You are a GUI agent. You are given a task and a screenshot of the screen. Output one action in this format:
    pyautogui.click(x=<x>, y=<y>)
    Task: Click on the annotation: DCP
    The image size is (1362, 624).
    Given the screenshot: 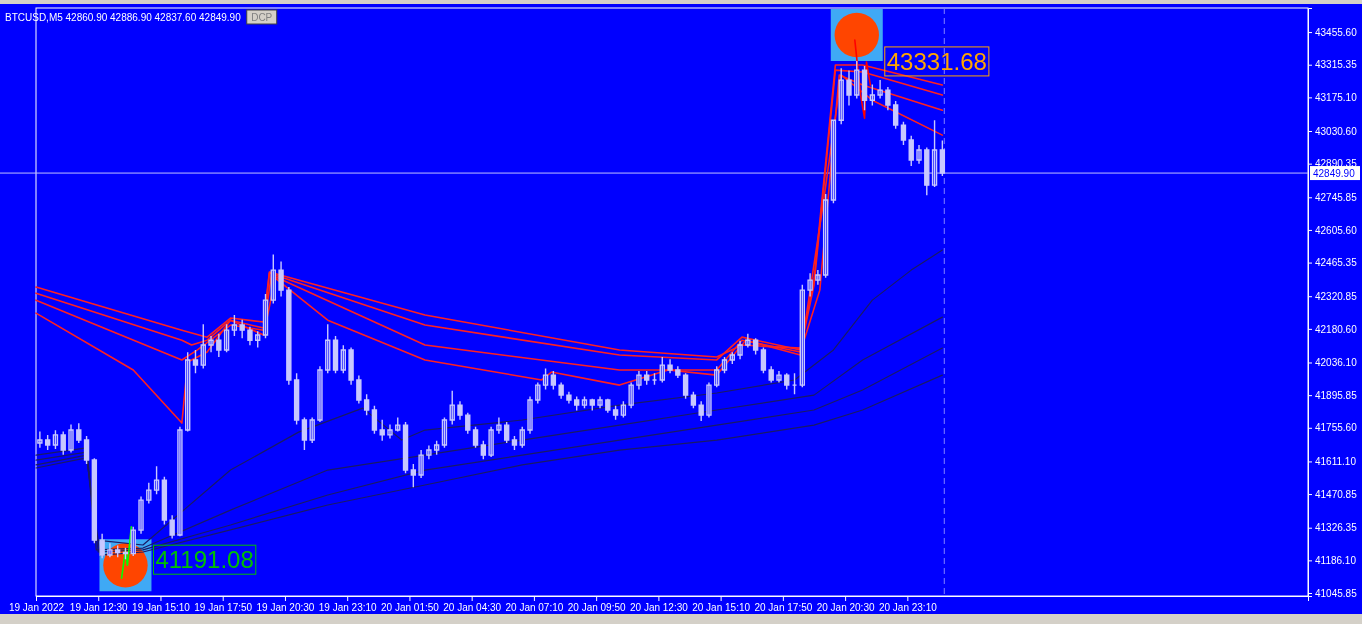 What is the action you would take?
    pyautogui.click(x=262, y=17)
    